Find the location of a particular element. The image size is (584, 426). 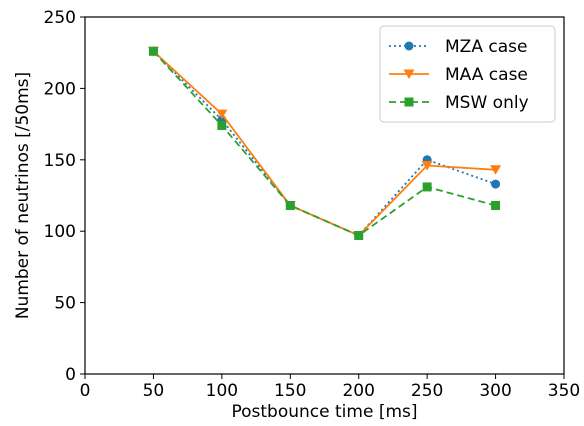

x-tick-label: 250 is located at coordinates (427, 391).